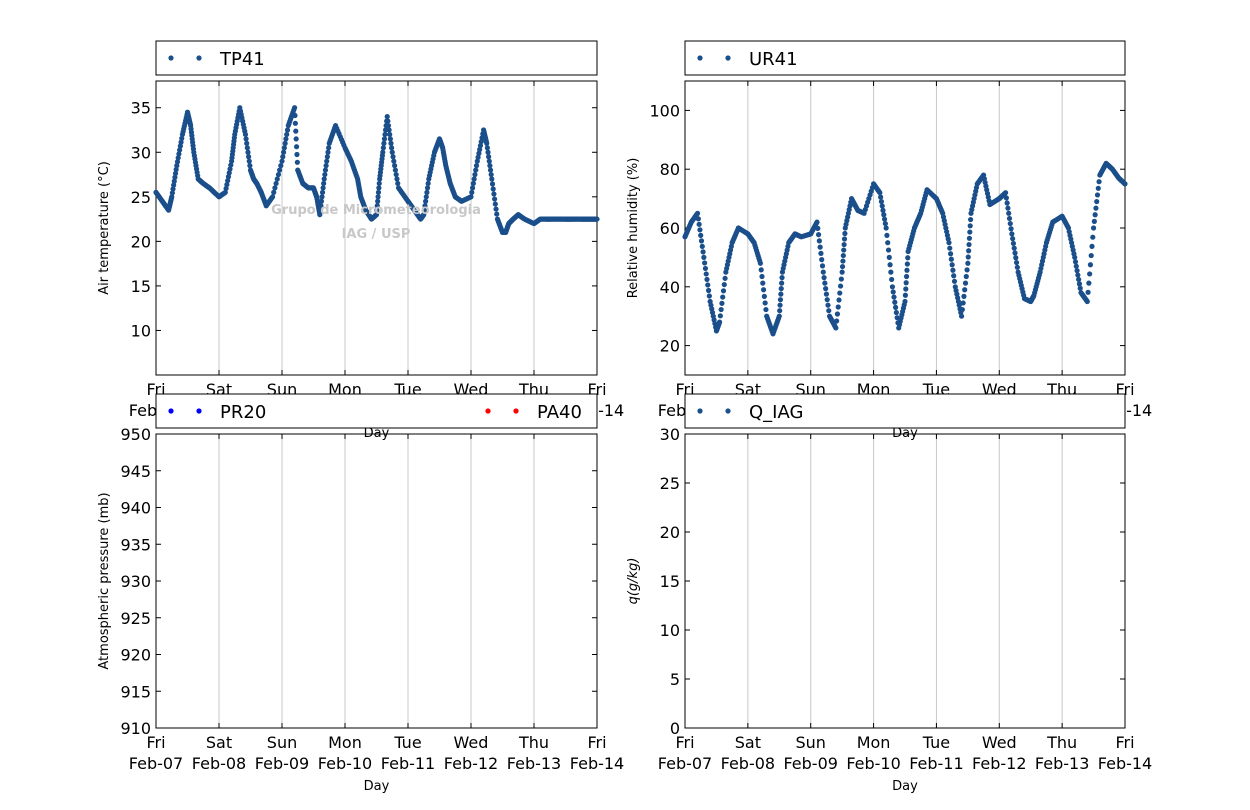 This screenshot has height=810, width=1250. Describe the element at coordinates (670, 581) in the screenshot. I see `y-tick-label: 15` at that location.